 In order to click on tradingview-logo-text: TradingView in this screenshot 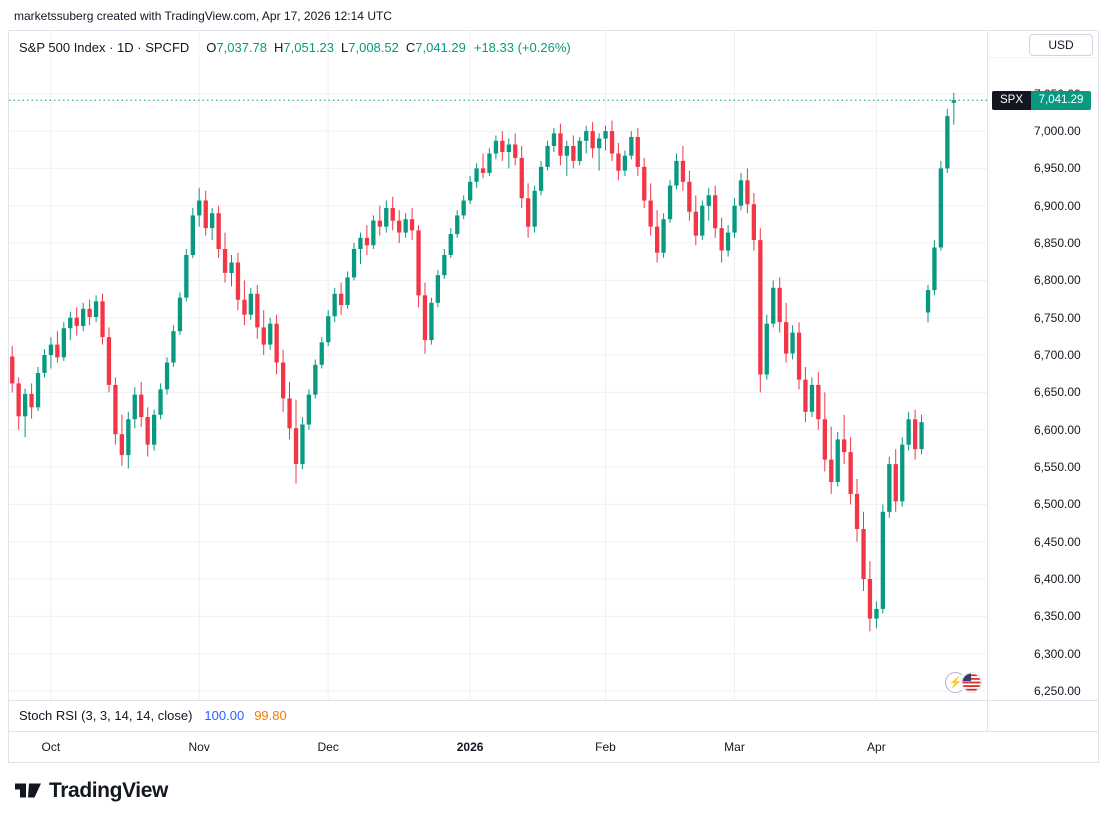, I will do `click(108, 790)`.